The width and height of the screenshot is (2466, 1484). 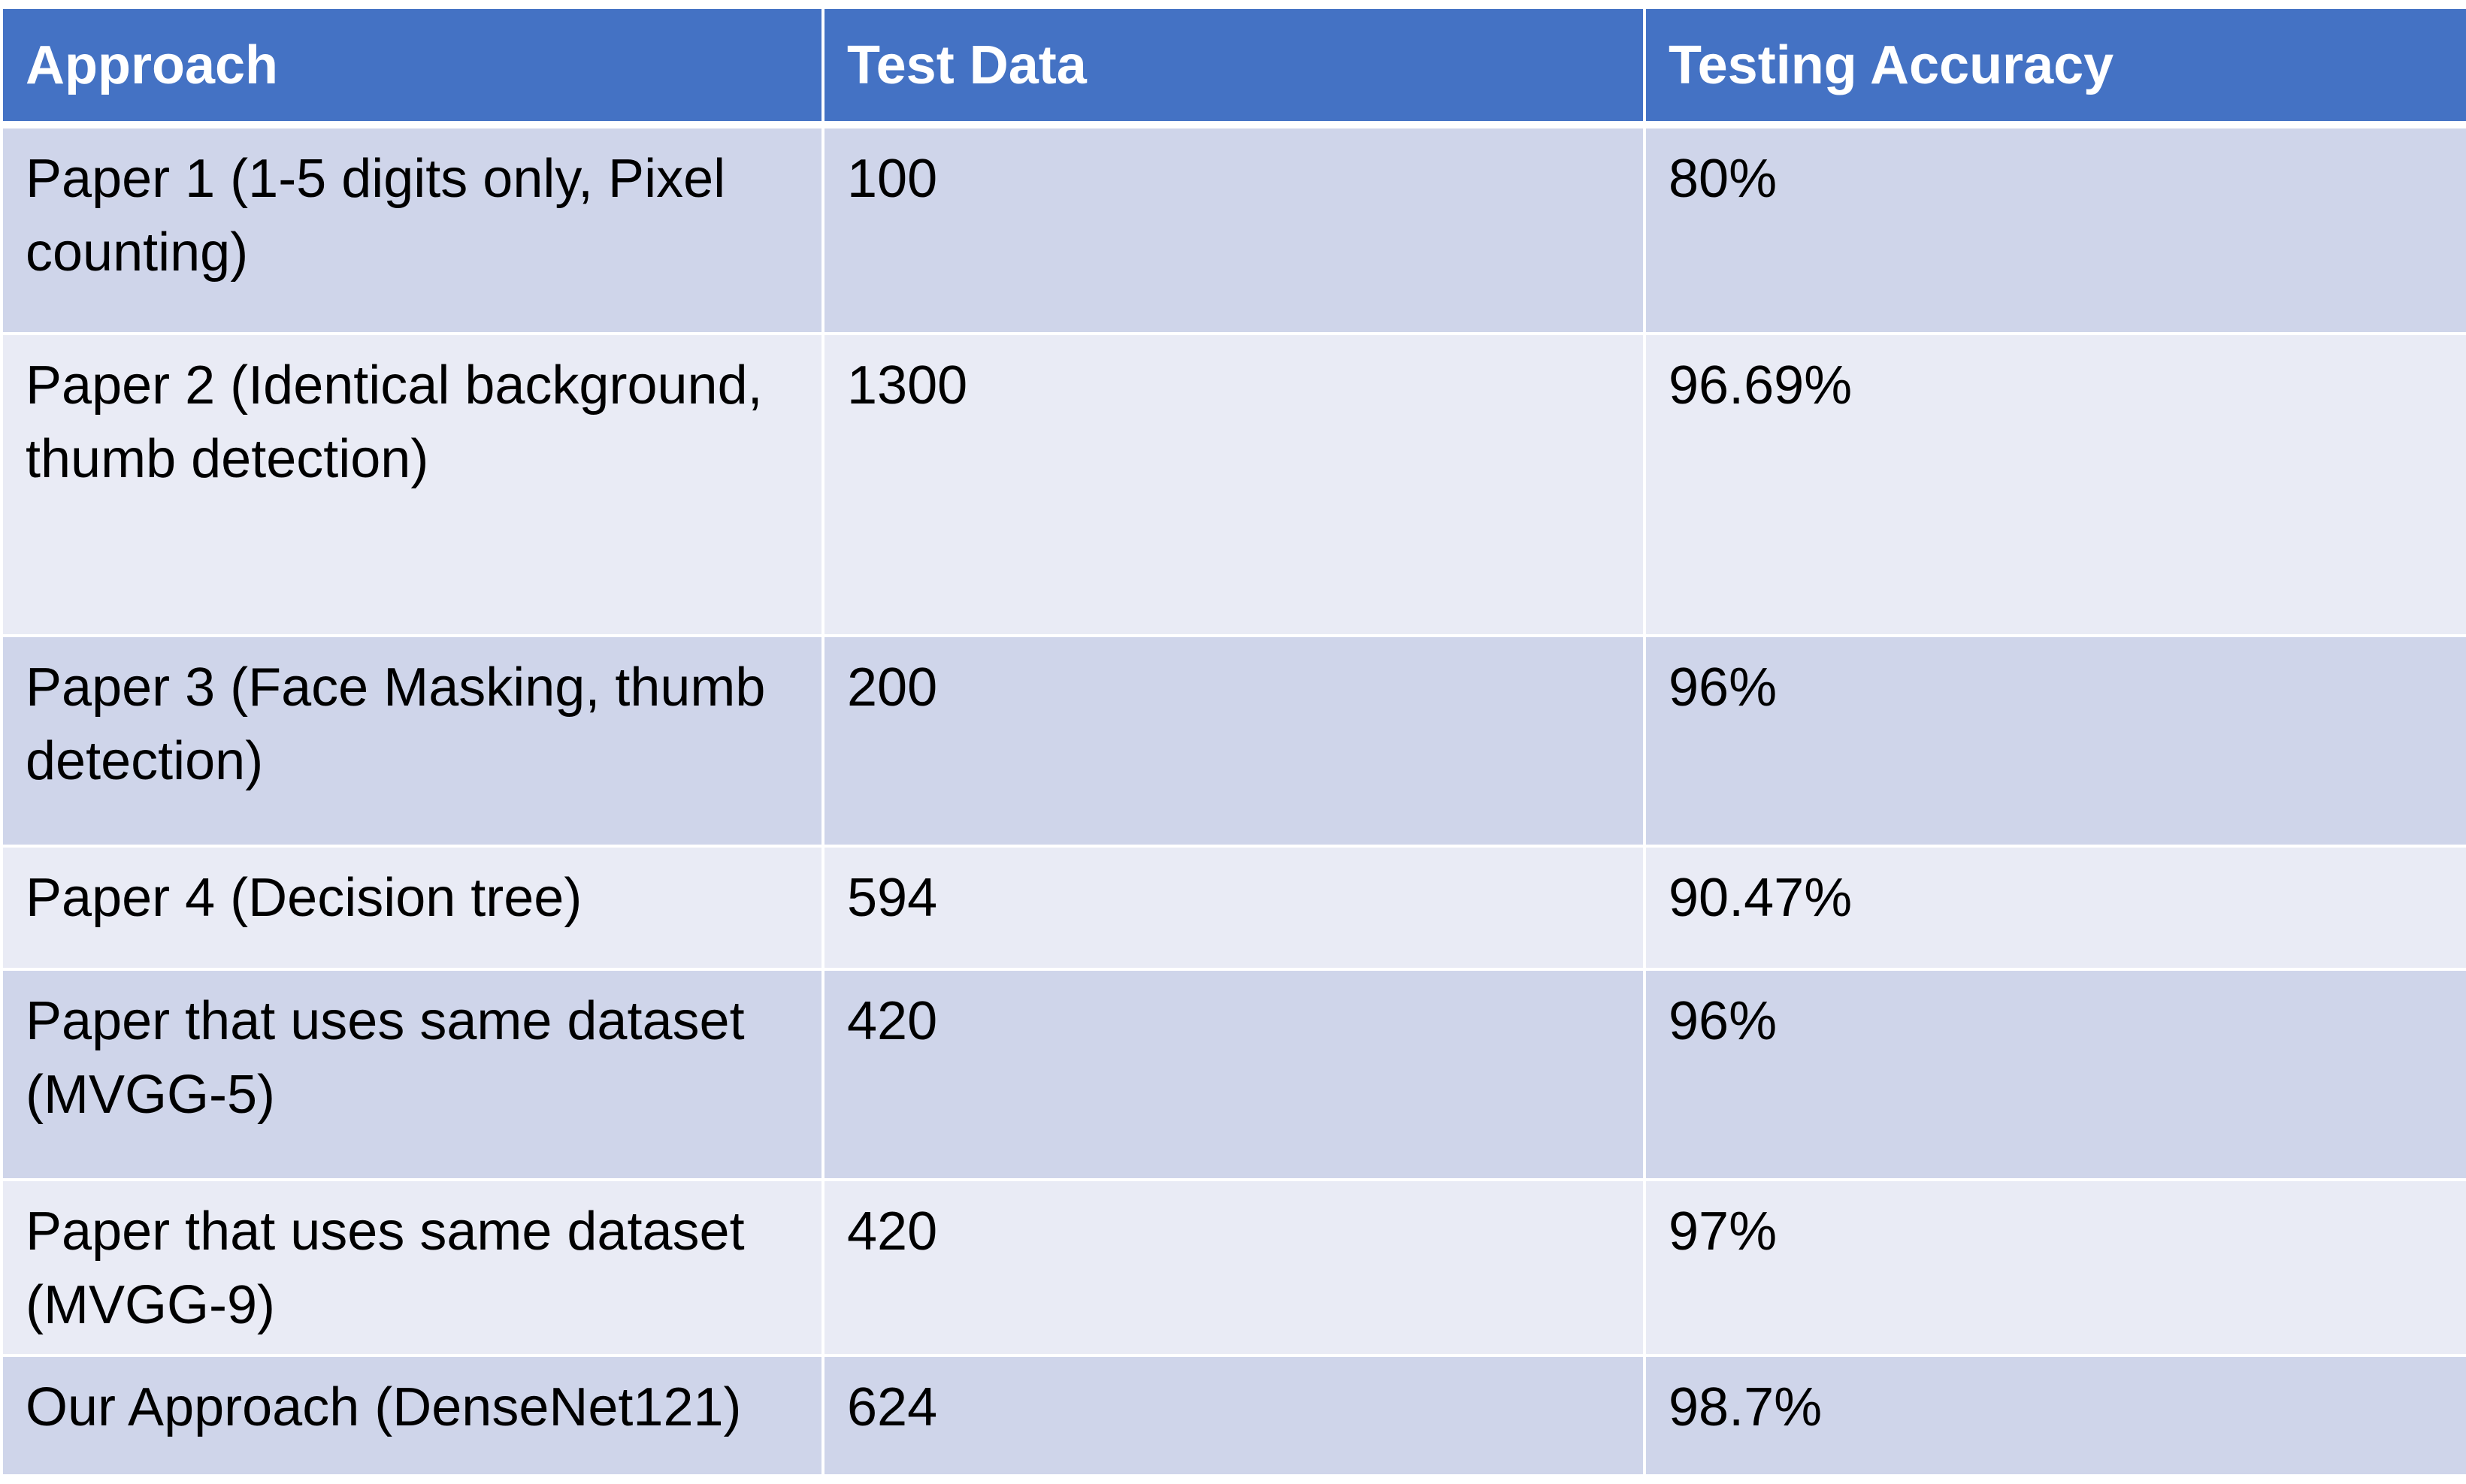 I want to click on approach-cell: Paper 4 (Decision tree), so click(x=412, y=908).